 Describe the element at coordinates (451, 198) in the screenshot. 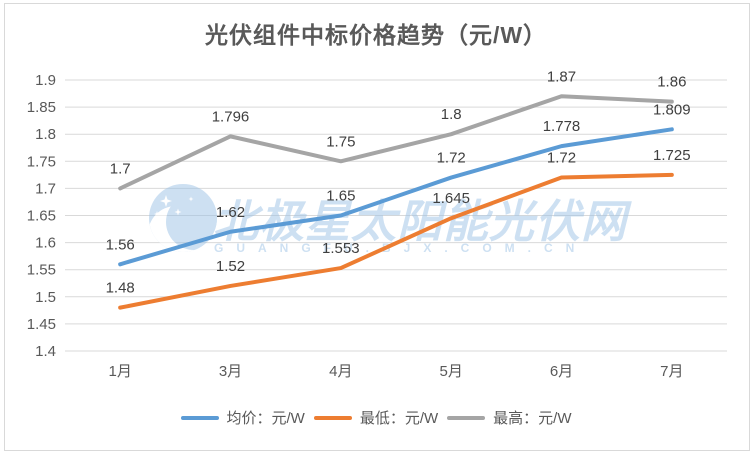

I see `data-label-min: 1.645` at that location.